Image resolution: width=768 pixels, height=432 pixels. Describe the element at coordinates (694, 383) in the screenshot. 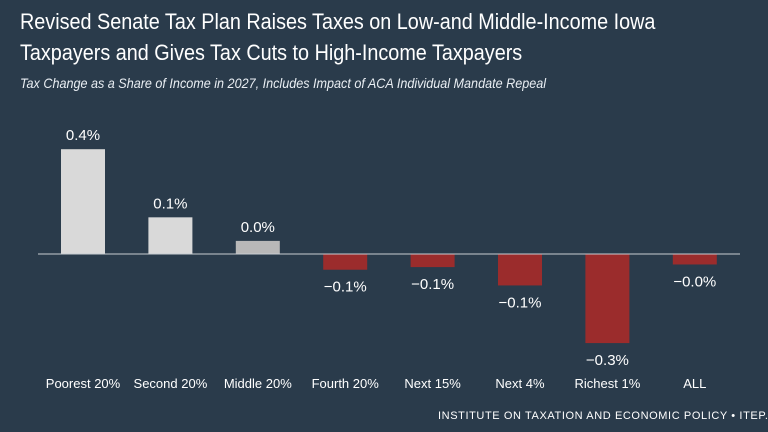

I see `category-label-8: ALL` at that location.